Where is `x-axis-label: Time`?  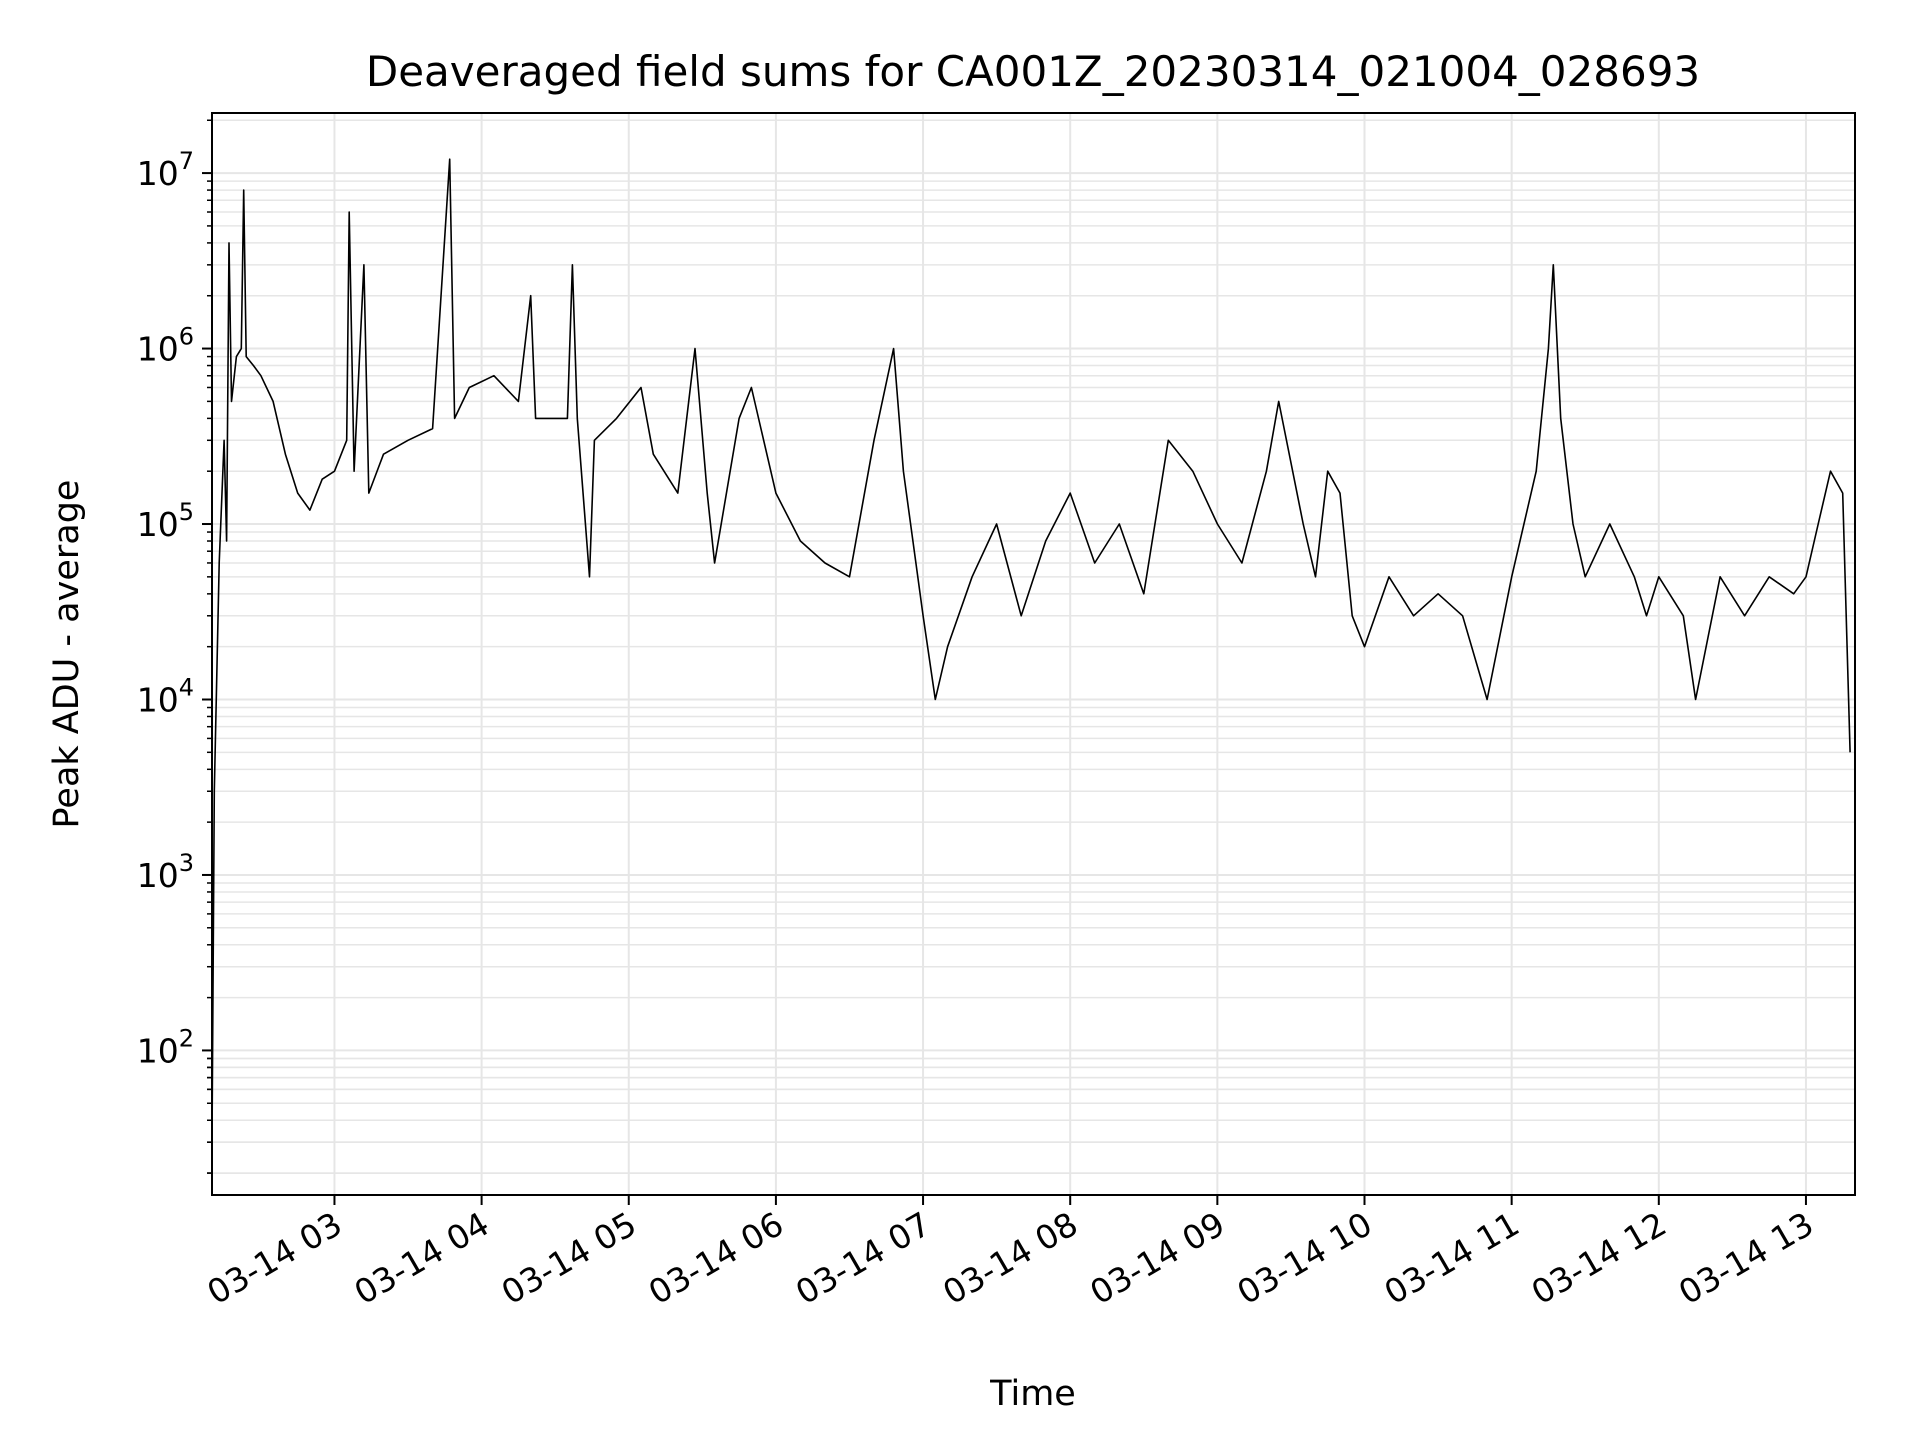
x-axis-label: Time is located at coordinates (1032, 1394).